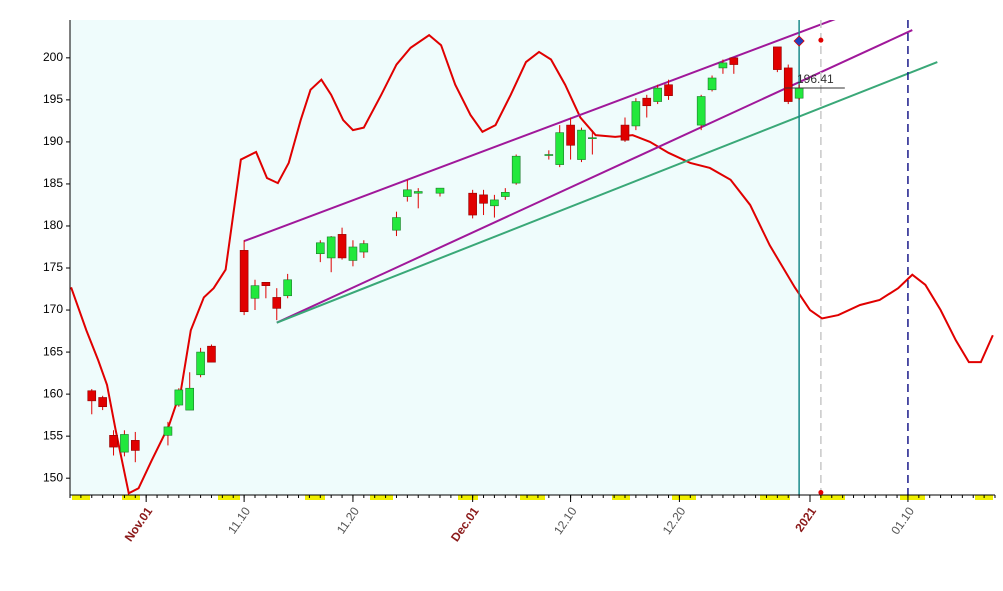 Image resolution: width=1003 pixels, height=591 pixels. I want to click on x-tick-label: Dec.01, so click(465, 524).